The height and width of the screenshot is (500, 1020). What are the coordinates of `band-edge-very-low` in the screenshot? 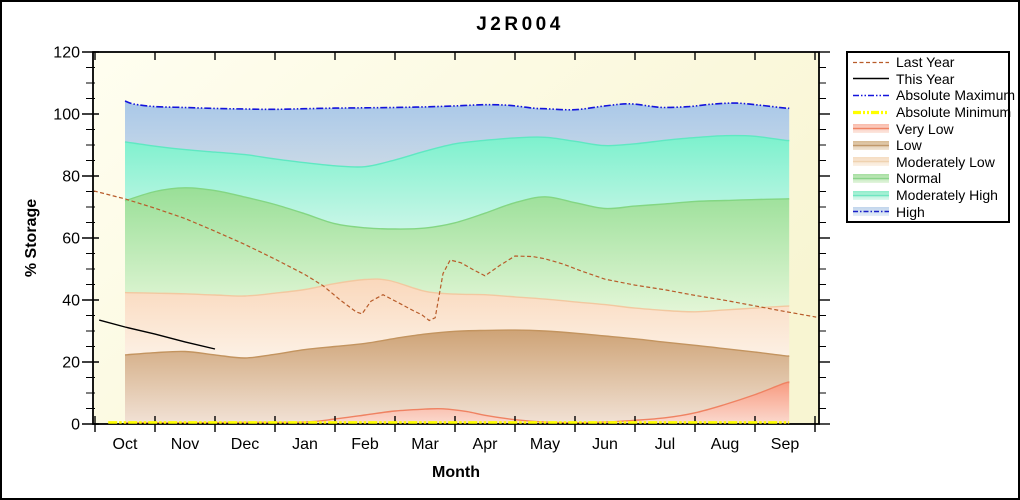 It's located at (457, 402).